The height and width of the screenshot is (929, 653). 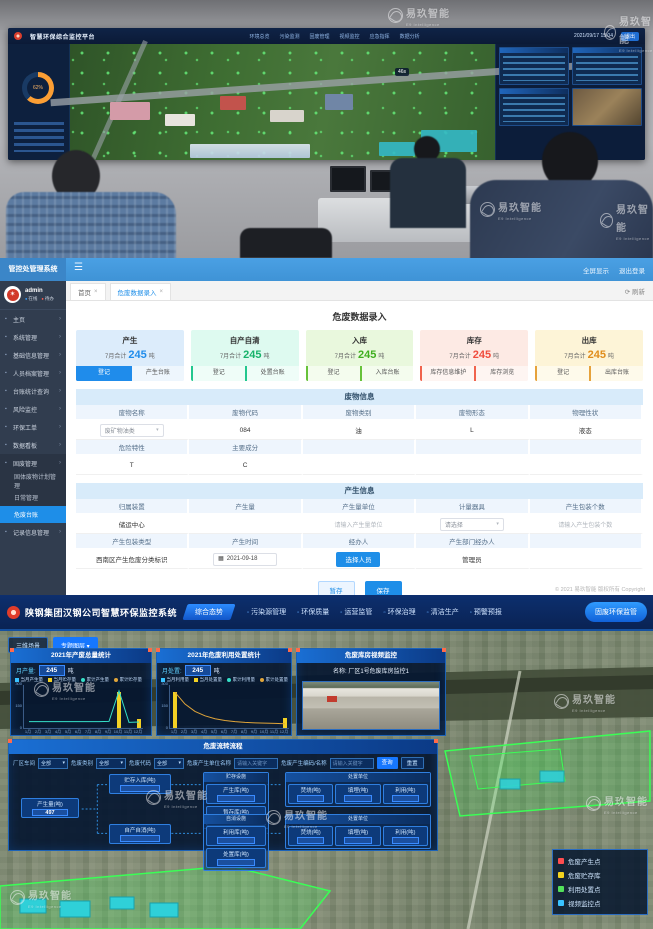 What do you see at coordinates (48, 731) in the screenshot?
I see `x-tick-label: 3月` at bounding box center [48, 731].